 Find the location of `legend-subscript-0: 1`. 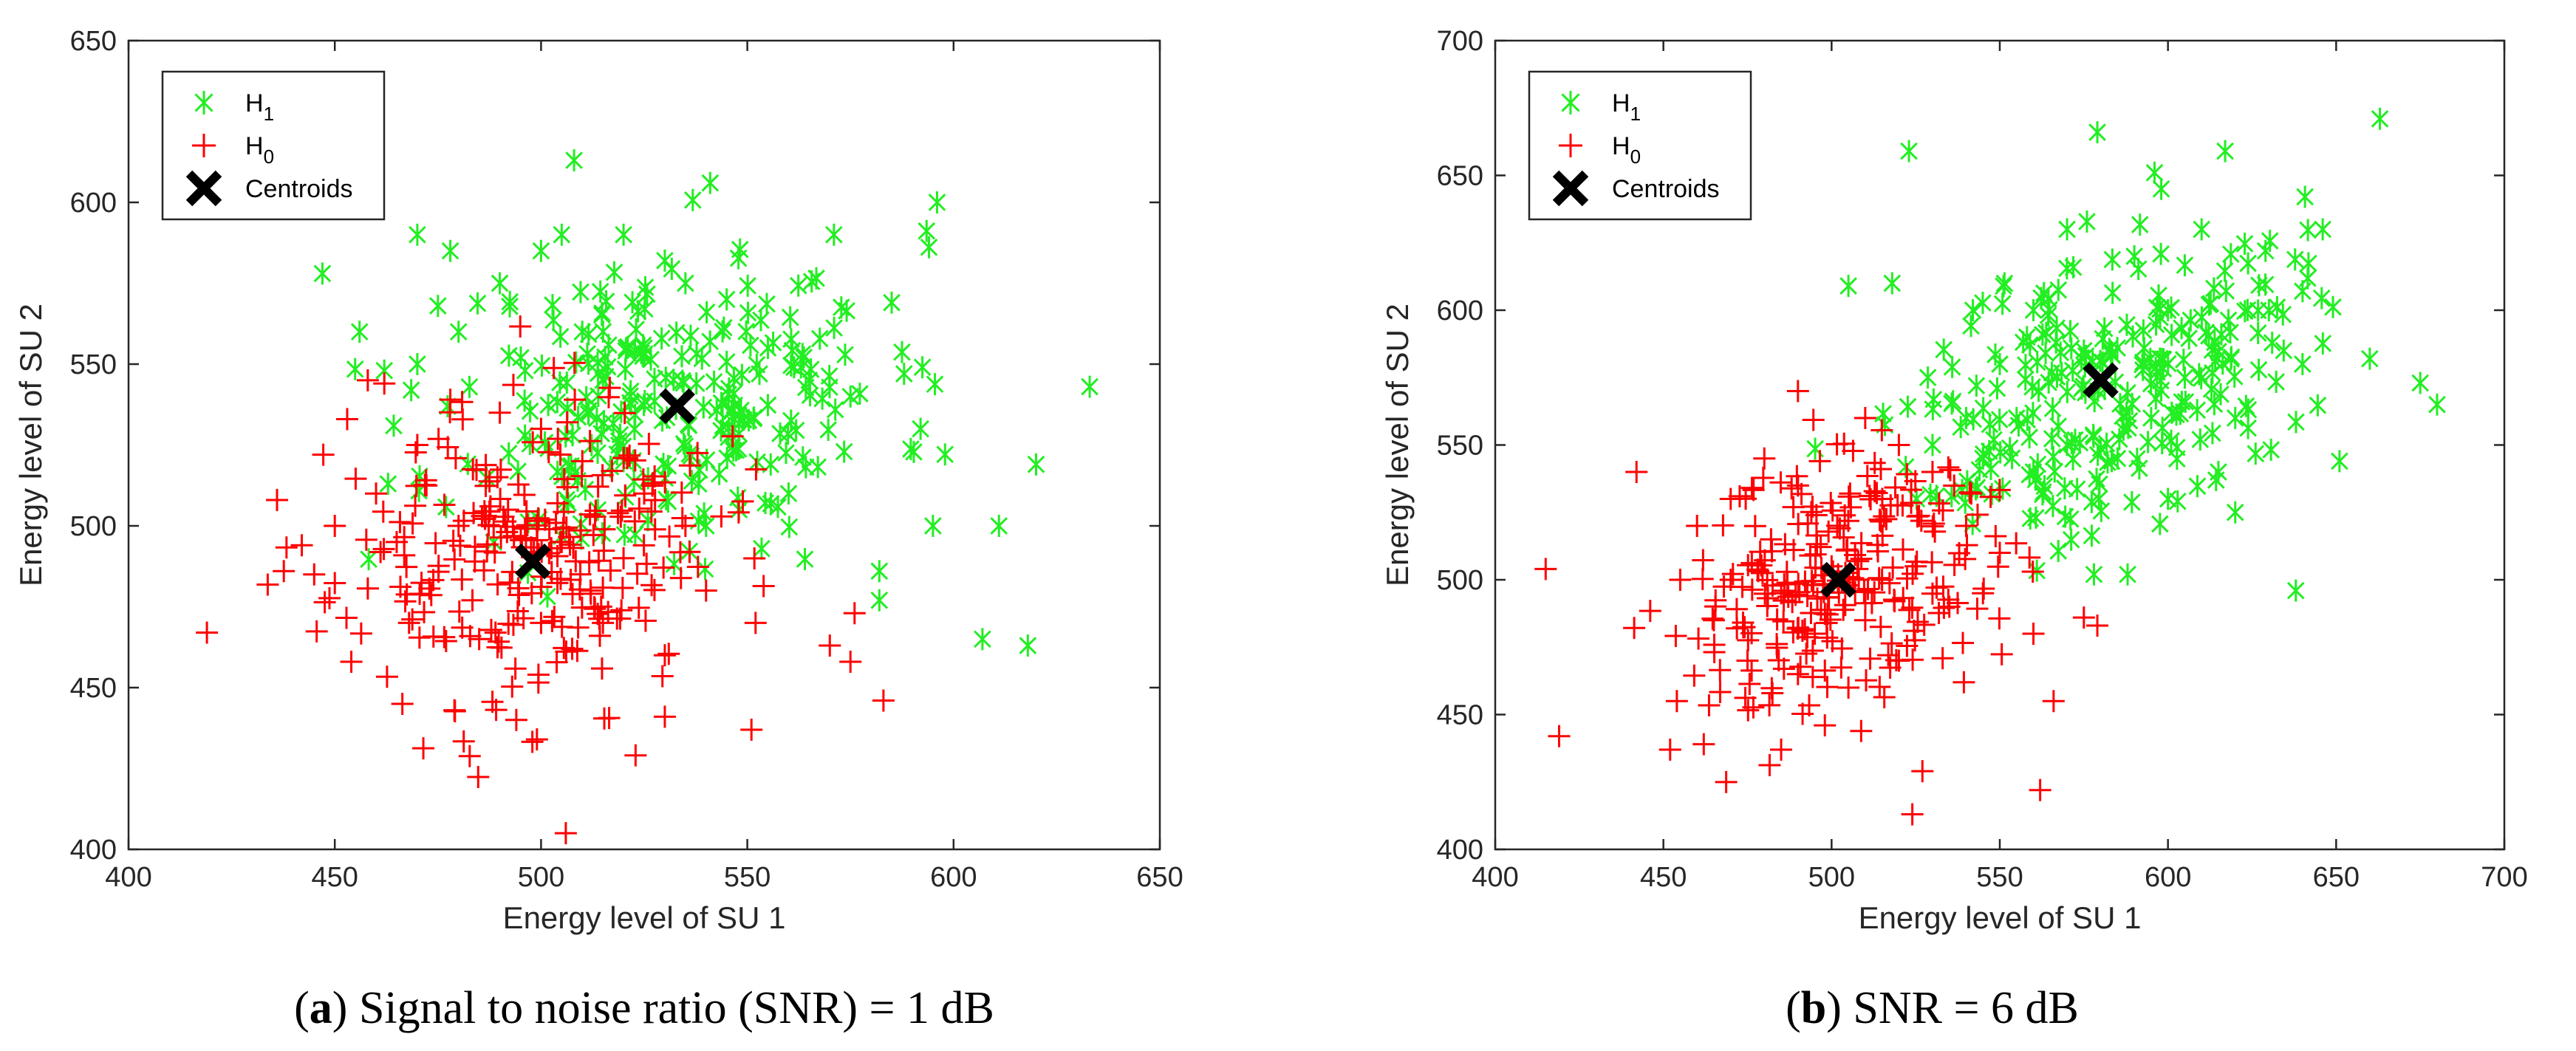

legend-subscript-0: 1 is located at coordinates (269, 114).